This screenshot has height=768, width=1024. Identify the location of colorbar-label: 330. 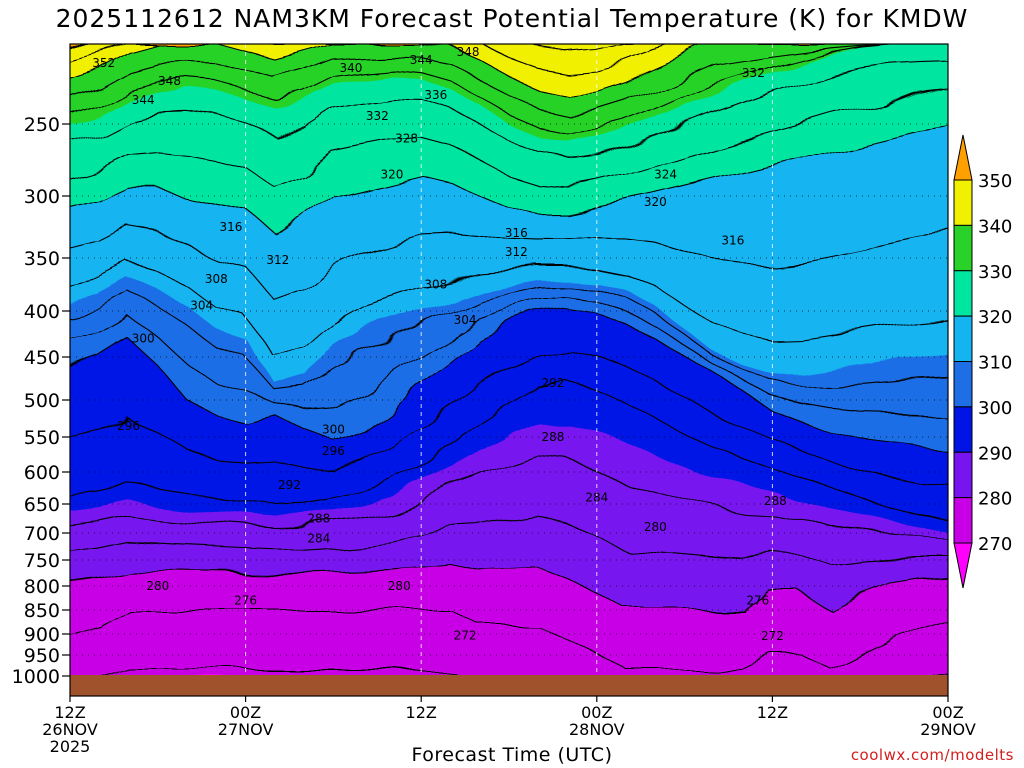
(995, 272).